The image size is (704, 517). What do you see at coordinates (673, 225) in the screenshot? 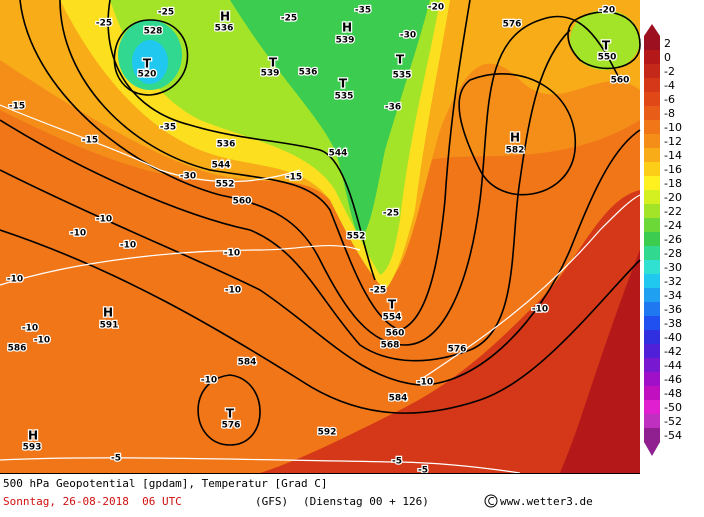
I see `legend-label: -24` at bounding box center [673, 225].